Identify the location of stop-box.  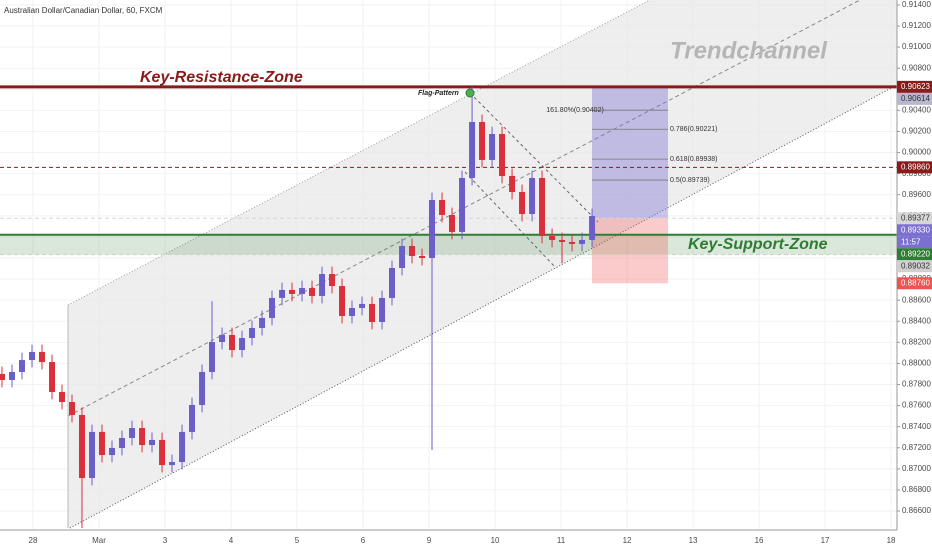
(630, 251).